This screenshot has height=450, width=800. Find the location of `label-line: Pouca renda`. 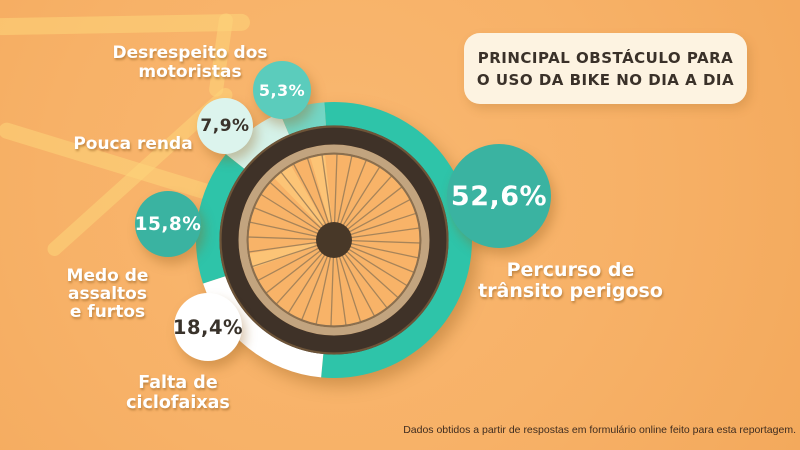

label-line: Pouca renda is located at coordinates (133, 144).